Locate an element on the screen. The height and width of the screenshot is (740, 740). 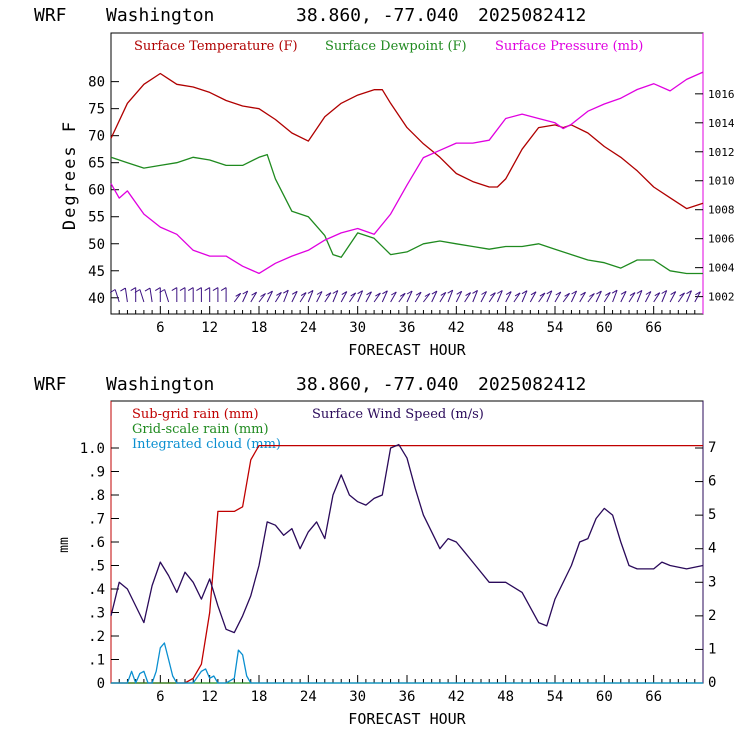
bottom-y-tick-label: .8 is located at coordinates (96, 496).